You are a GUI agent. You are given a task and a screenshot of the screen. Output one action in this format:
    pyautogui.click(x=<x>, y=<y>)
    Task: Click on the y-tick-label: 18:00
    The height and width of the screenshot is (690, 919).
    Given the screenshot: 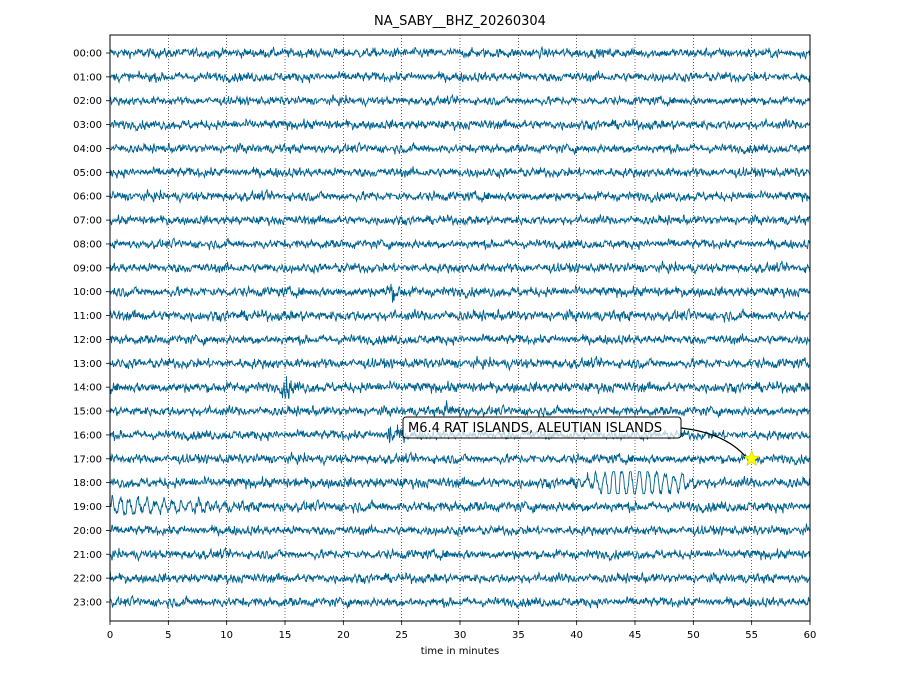 What is the action you would take?
    pyautogui.click(x=87, y=483)
    